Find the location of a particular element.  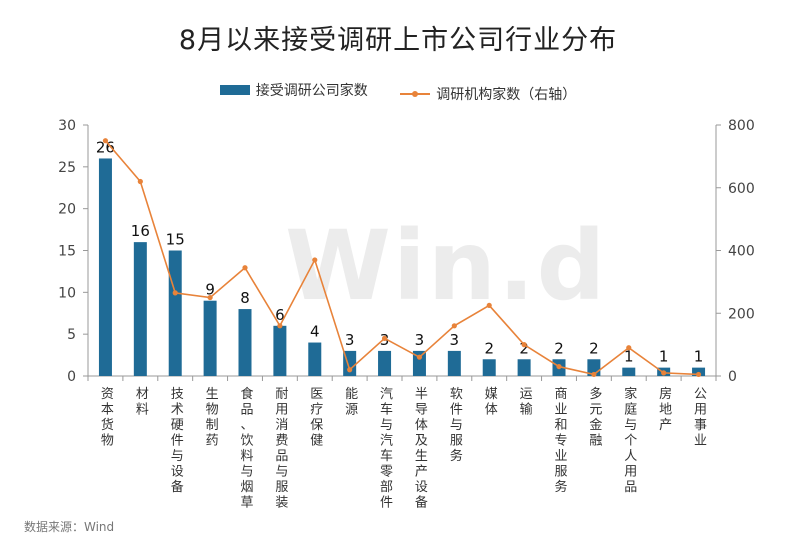

bar-value-label: 9 is located at coordinates (210, 290).